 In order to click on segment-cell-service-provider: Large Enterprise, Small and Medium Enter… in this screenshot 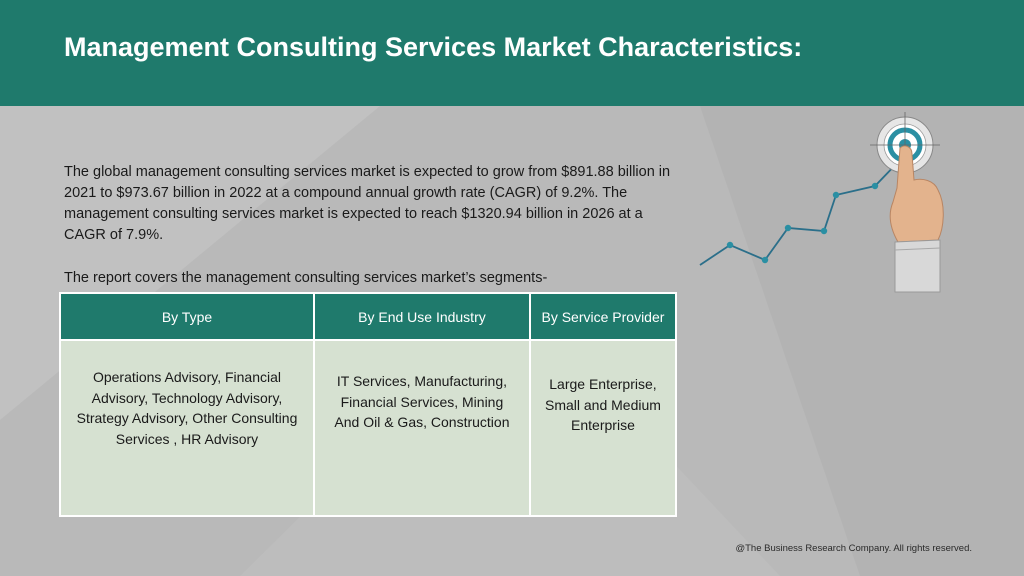, I will do `click(603, 428)`.